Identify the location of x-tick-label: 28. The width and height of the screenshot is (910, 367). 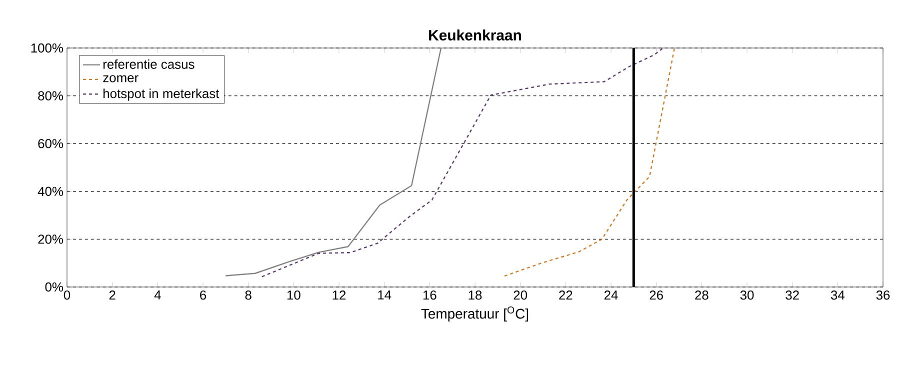
(701, 295).